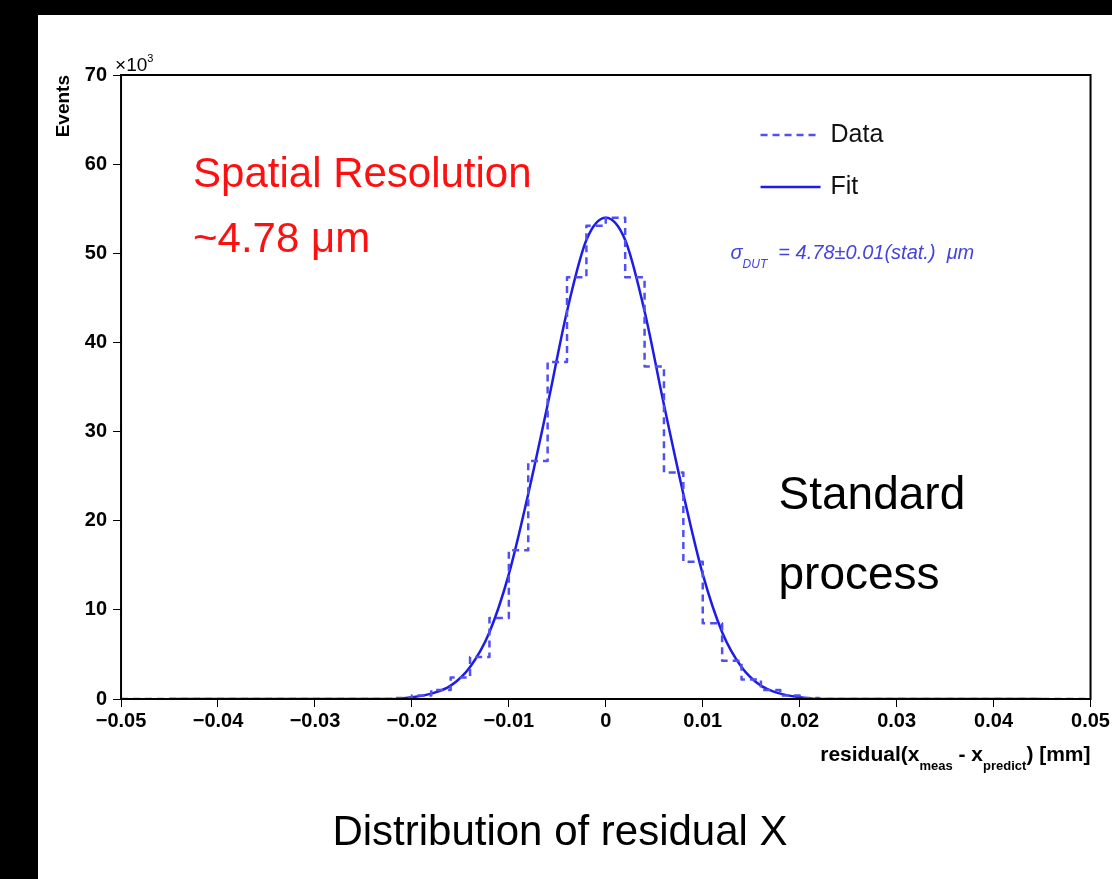 The width and height of the screenshot is (1112, 879). I want to click on x-tick-label: −0.02, so click(412, 719).